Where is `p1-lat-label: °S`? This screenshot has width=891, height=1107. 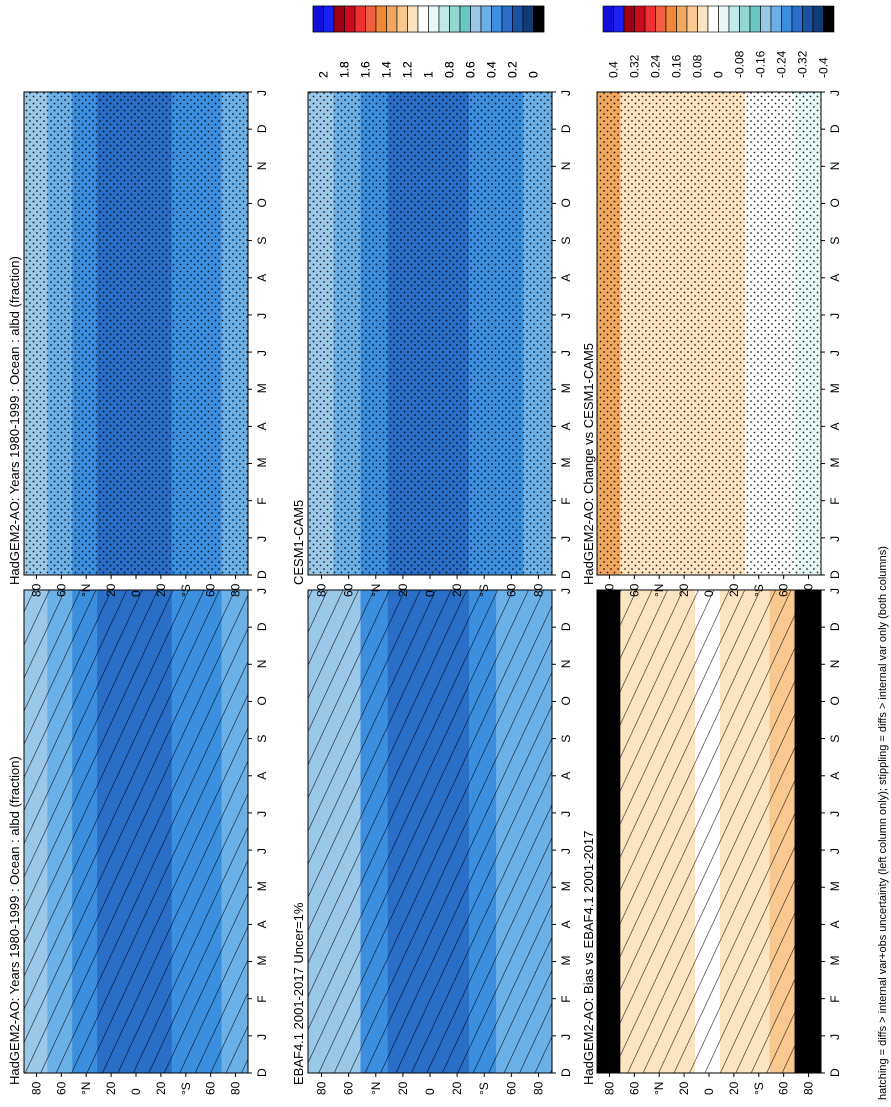 p1-lat-label: °S is located at coordinates (186, 1088).